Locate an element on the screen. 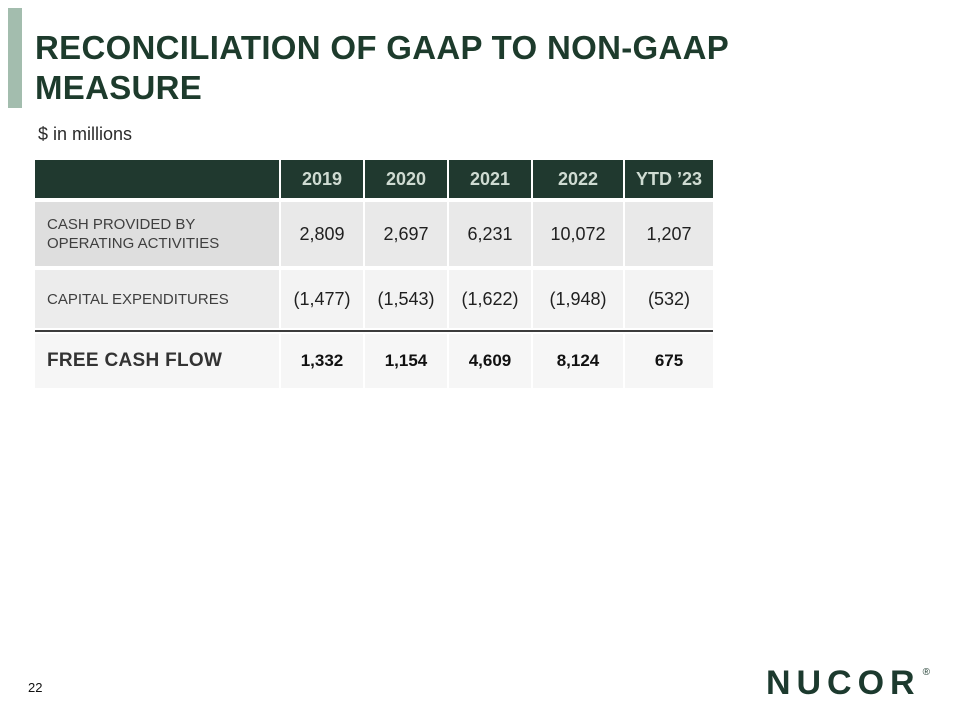 This screenshot has width=960, height=720. cell-value: 1,154 is located at coordinates (407, 361).